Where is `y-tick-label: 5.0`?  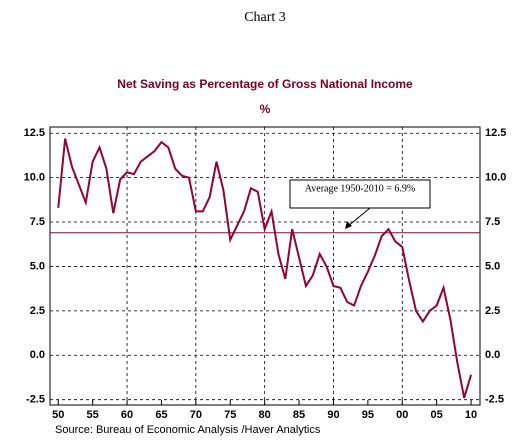 y-tick-label: 5.0 is located at coordinates (37, 266).